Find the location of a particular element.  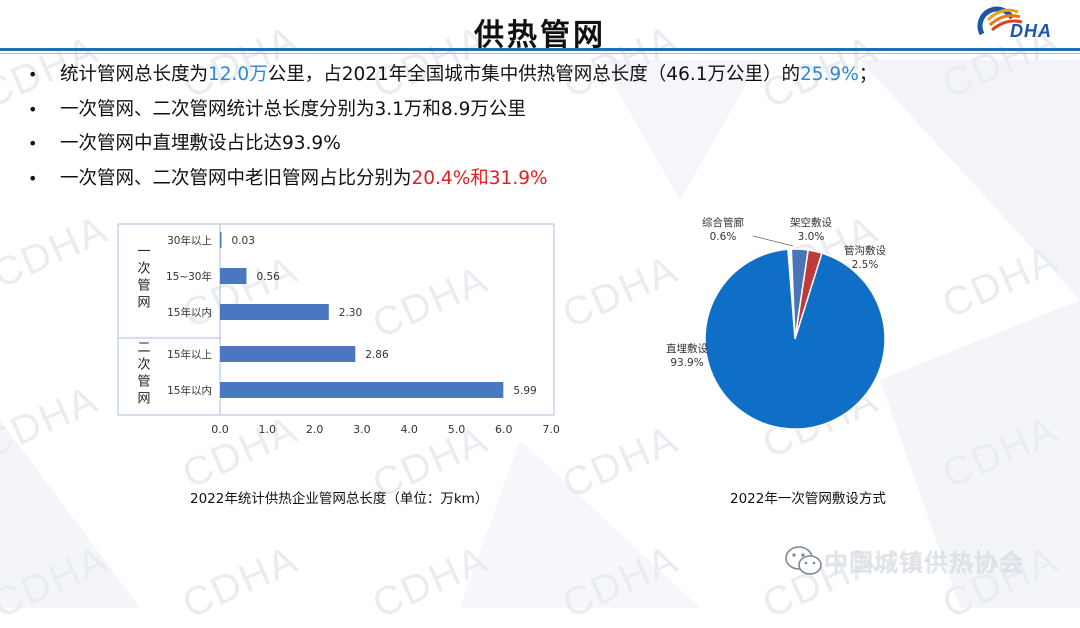

group-label: 一 is located at coordinates (143, 252).